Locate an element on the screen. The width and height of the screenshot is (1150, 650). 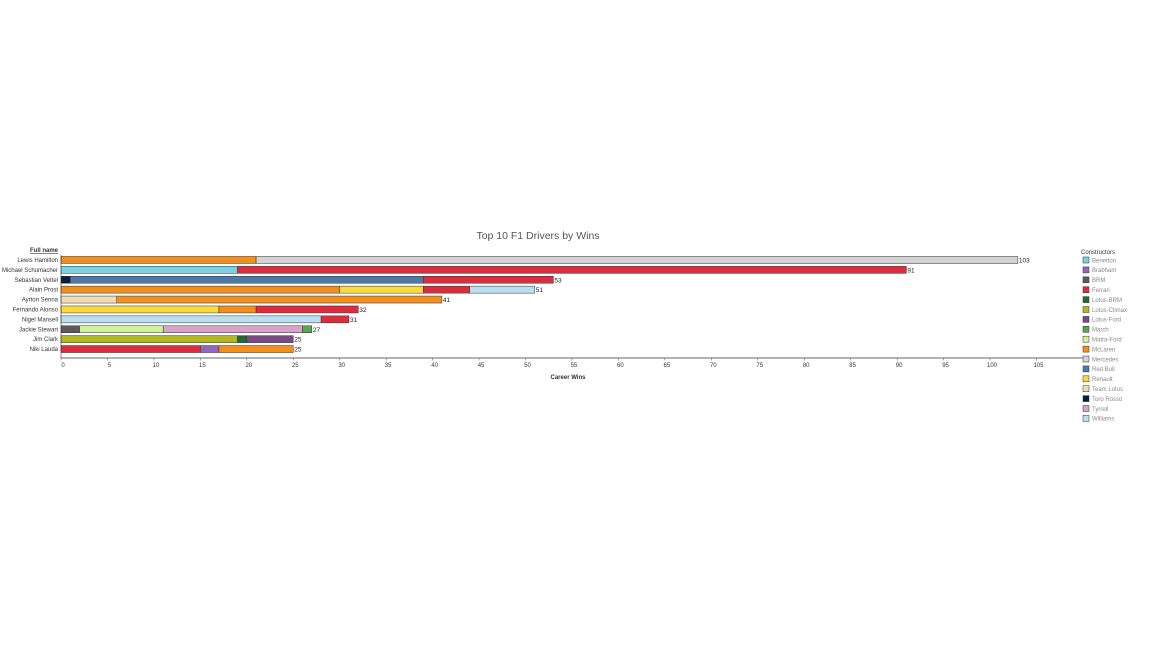
x-tick-label: 90 is located at coordinates (899, 366).